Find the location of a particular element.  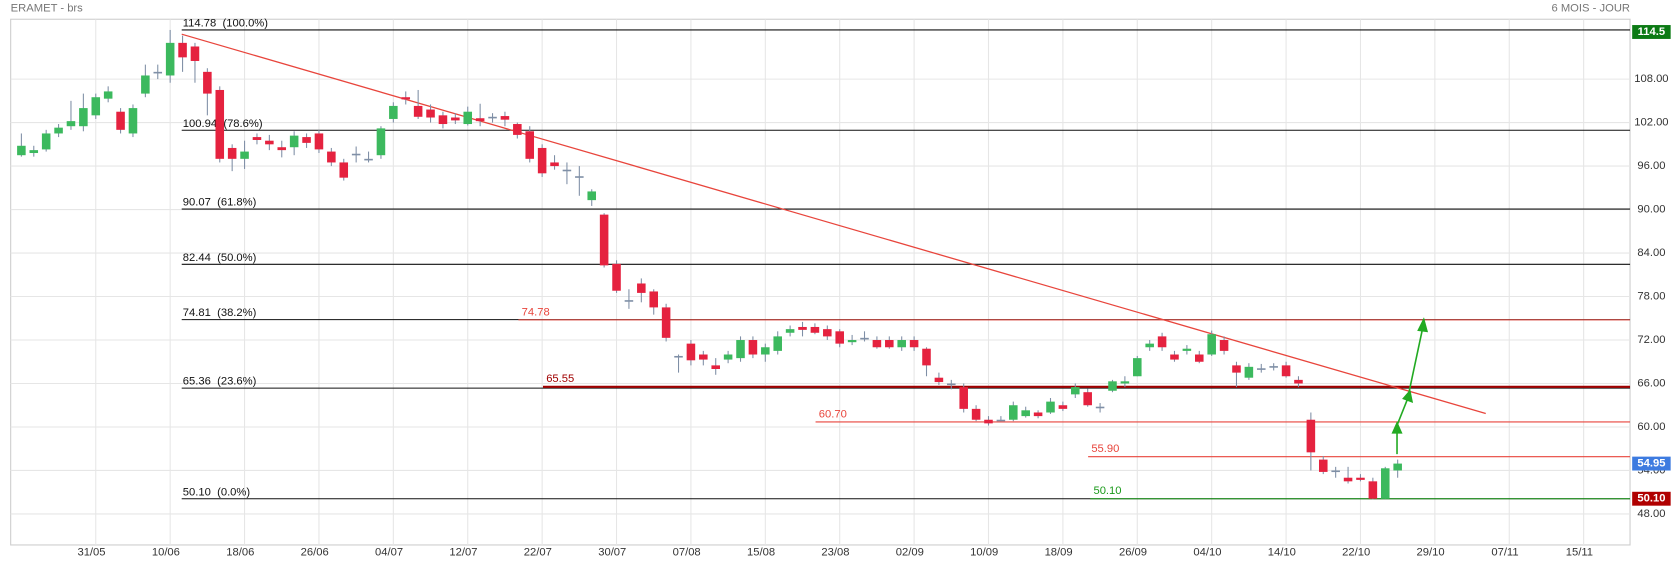

x-tick-label: 12/07 is located at coordinates (463, 552).